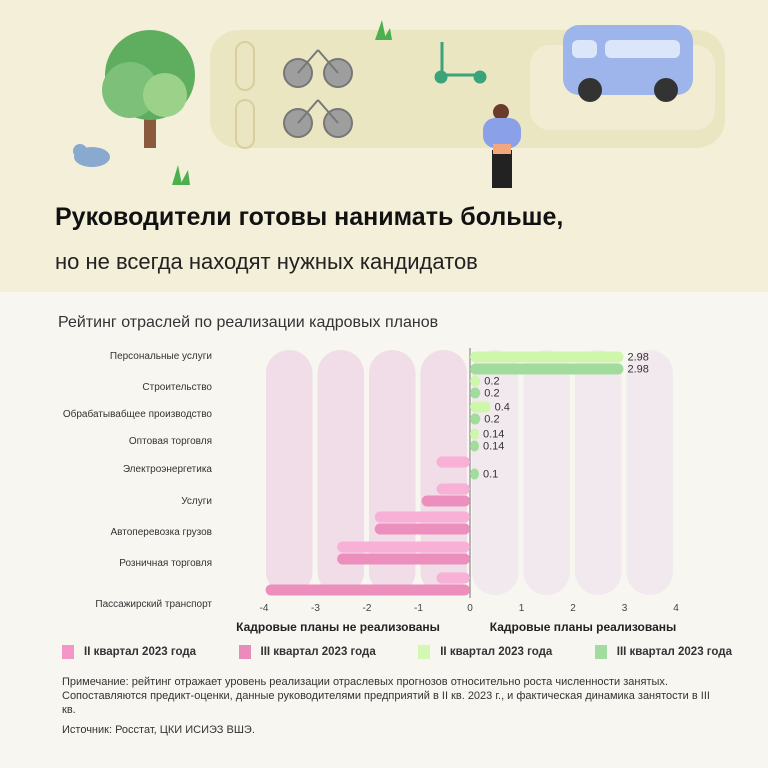  Describe the element at coordinates (502, 146) in the screenshot. I see `person-icon` at that location.